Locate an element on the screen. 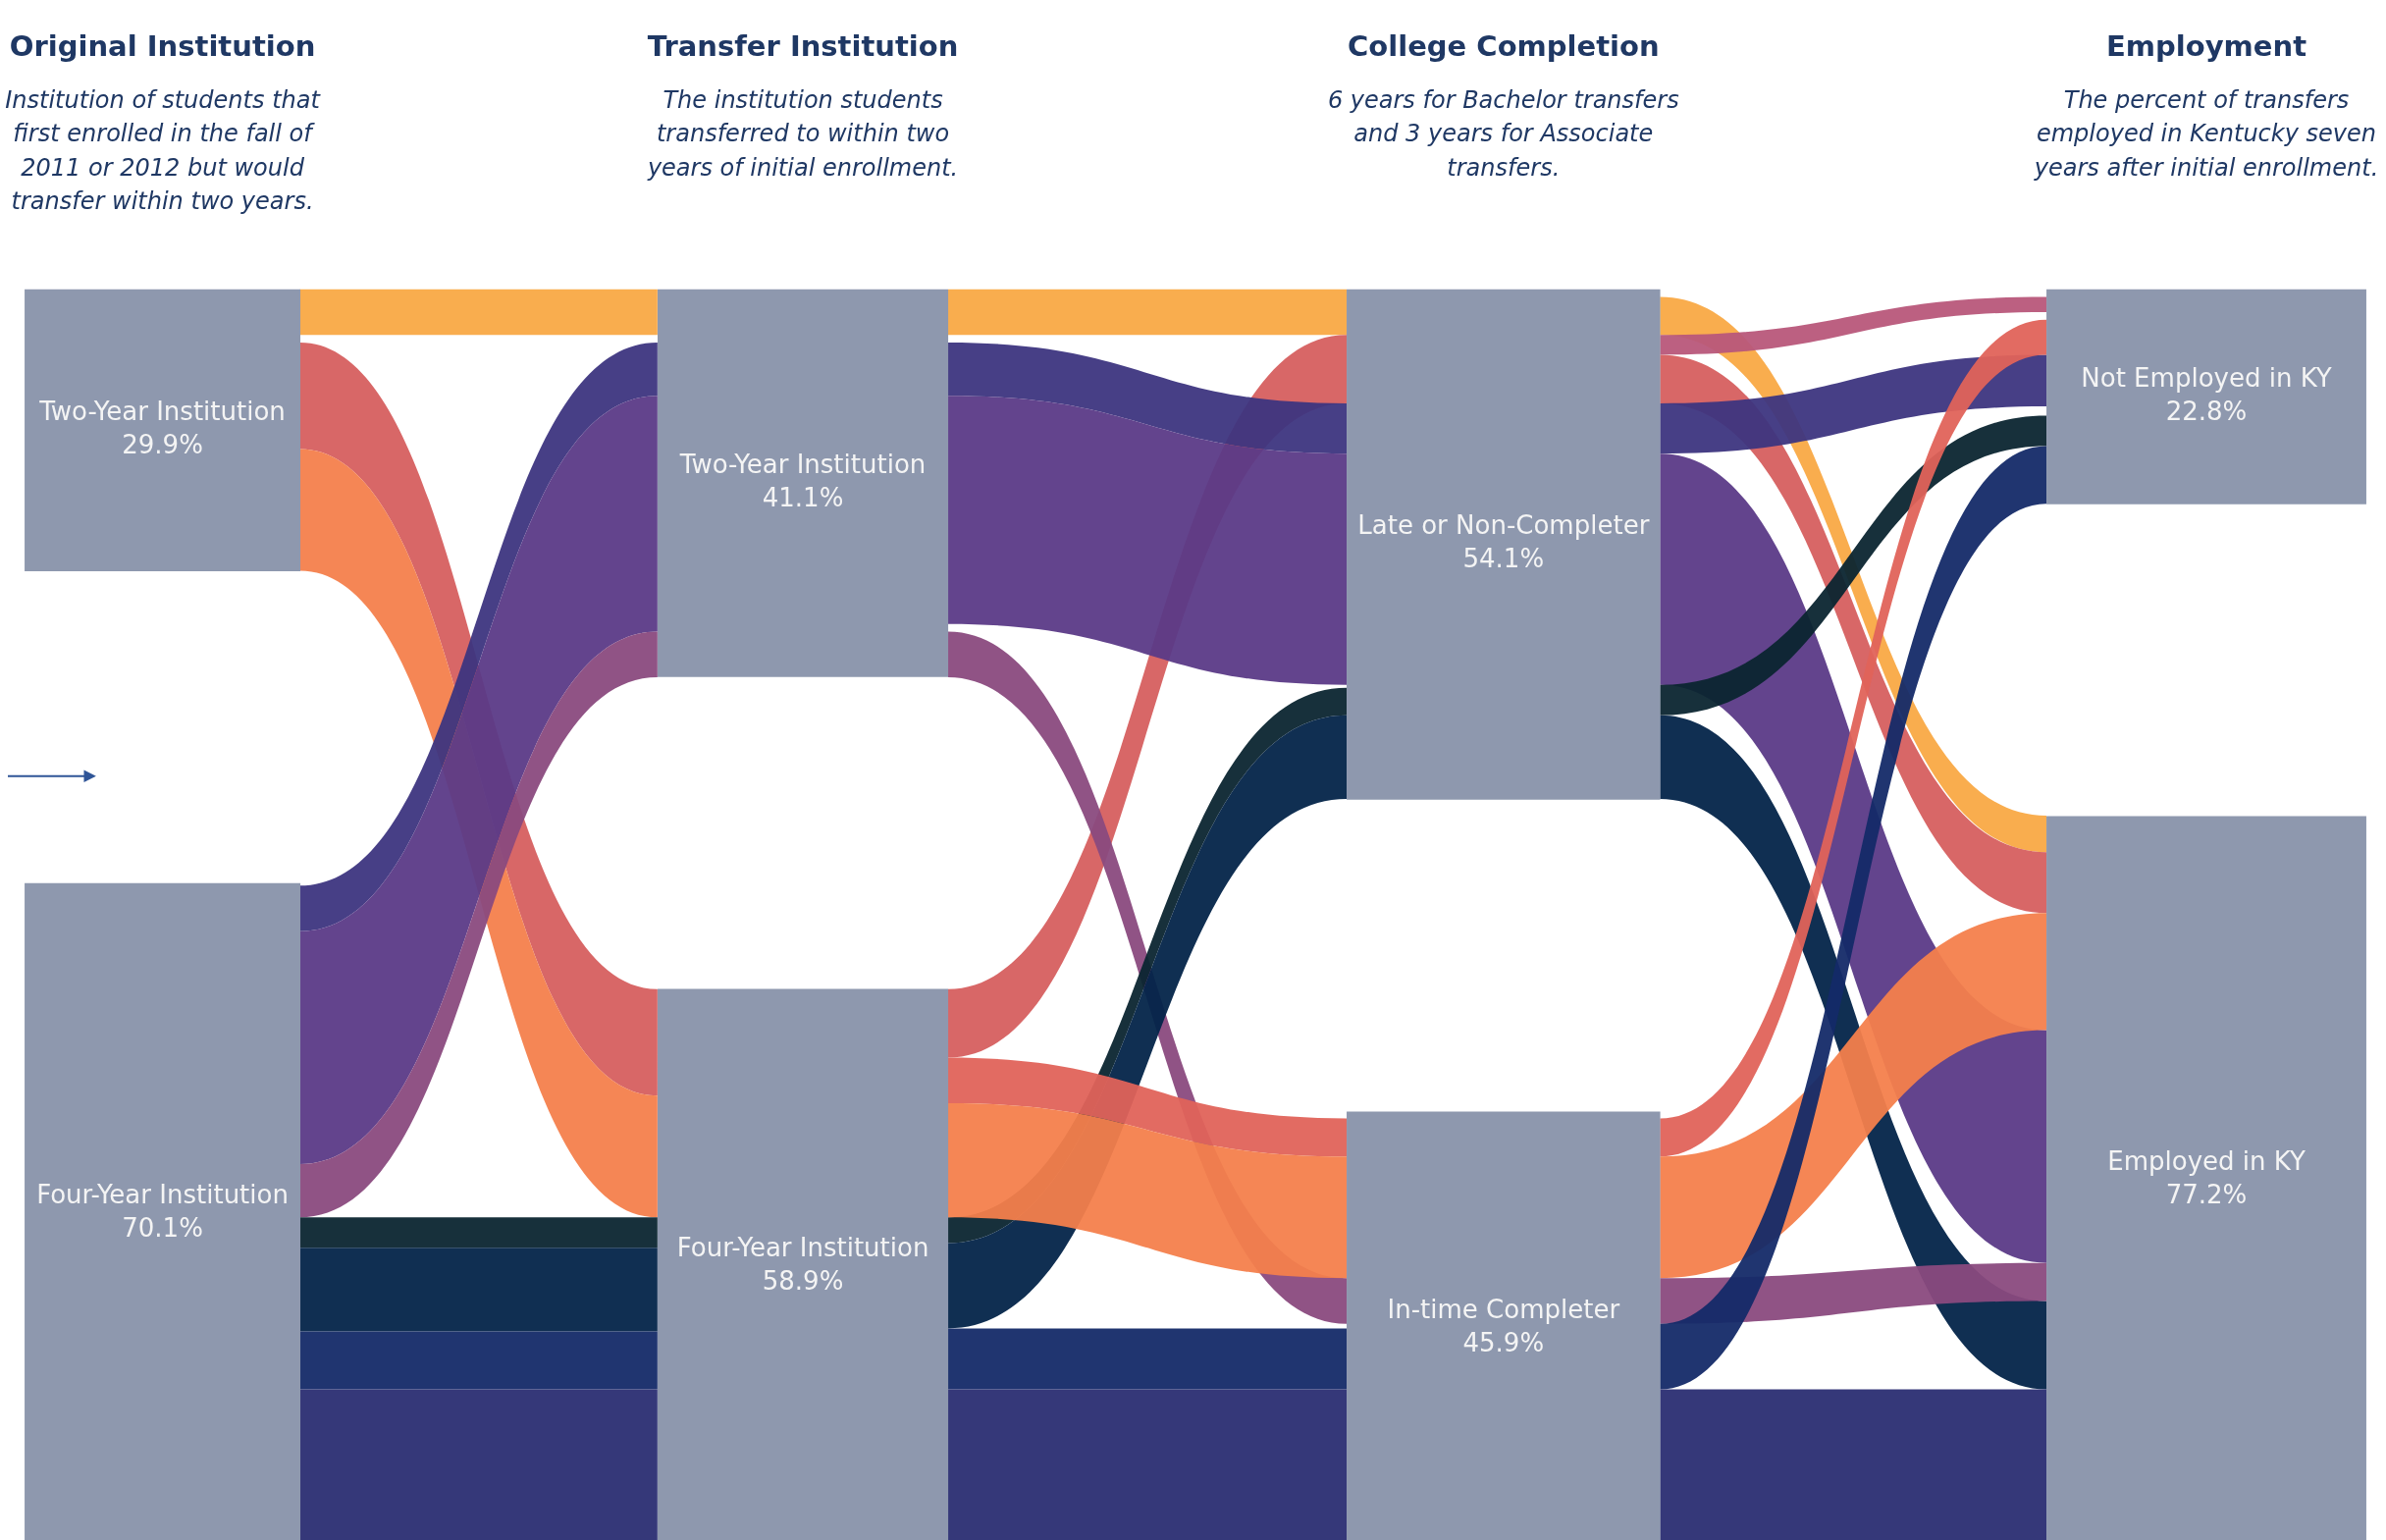 The width and height of the screenshot is (2386, 1540). category-label: Late or Non-Completer is located at coordinates (1503, 525).